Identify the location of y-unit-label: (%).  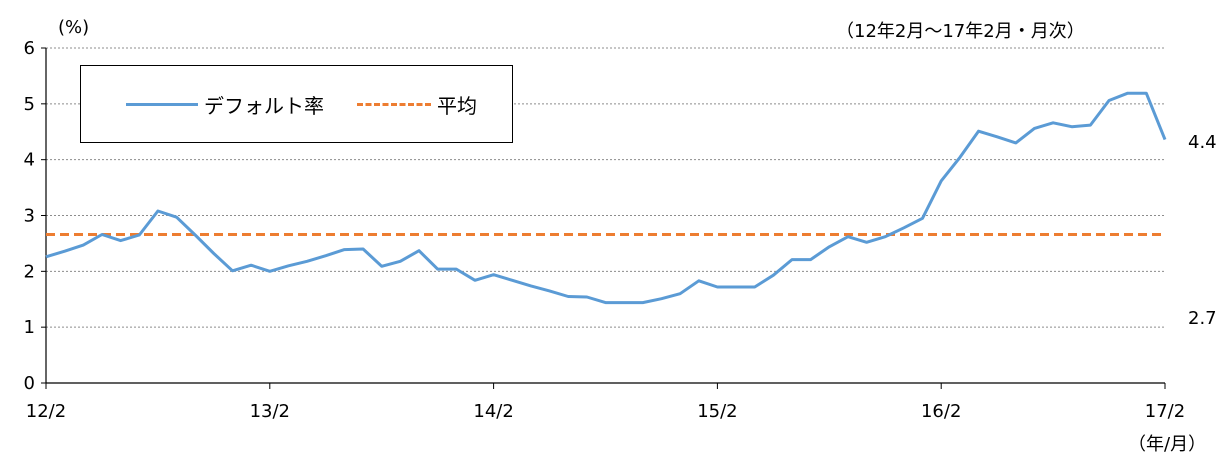
(74, 27).